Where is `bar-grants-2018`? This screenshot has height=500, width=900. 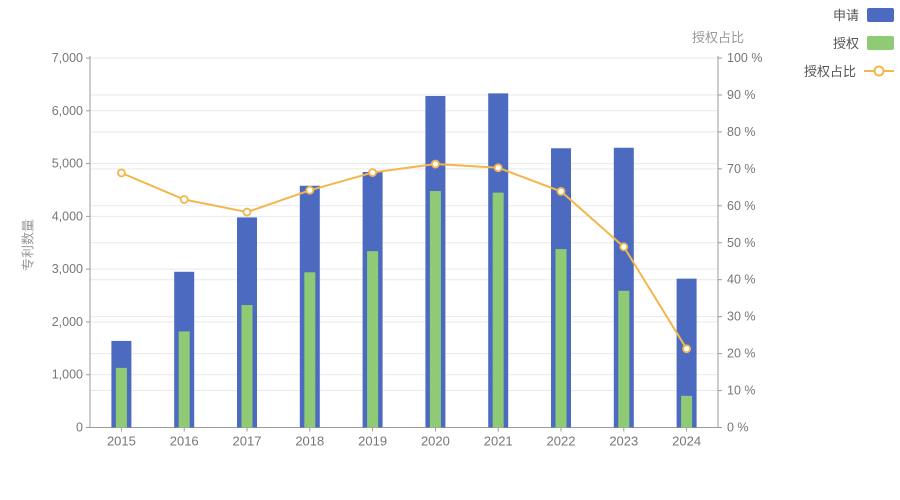 bar-grants-2018 is located at coordinates (310, 350).